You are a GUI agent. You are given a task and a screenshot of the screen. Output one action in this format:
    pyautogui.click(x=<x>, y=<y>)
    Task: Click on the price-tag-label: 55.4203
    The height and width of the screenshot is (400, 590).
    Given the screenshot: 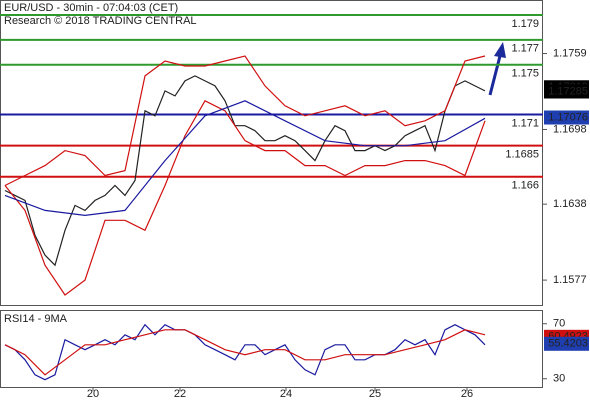 What is the action you would take?
    pyautogui.click(x=568, y=344)
    